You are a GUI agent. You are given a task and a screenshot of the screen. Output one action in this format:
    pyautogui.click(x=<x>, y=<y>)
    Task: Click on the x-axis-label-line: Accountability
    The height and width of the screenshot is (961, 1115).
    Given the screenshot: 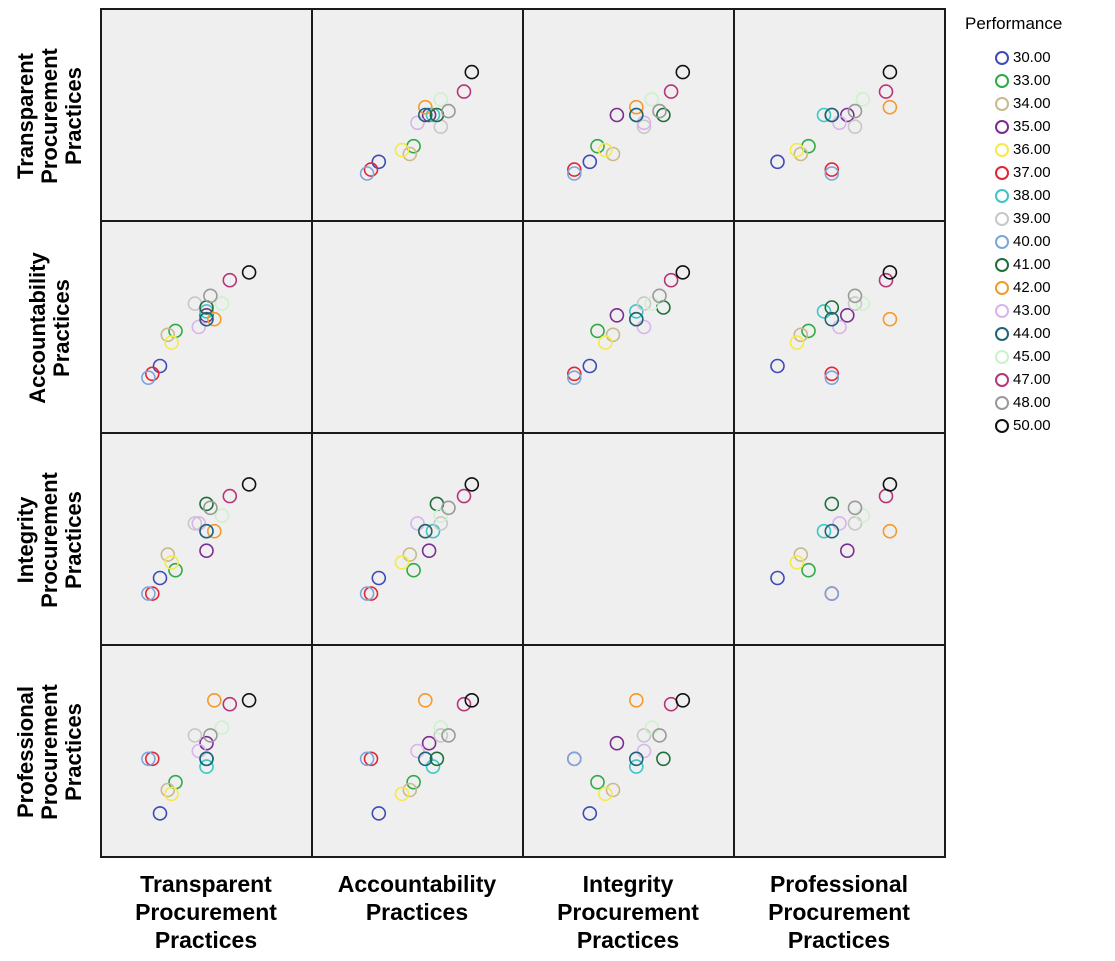 What is the action you would take?
    pyautogui.click(x=417, y=884)
    